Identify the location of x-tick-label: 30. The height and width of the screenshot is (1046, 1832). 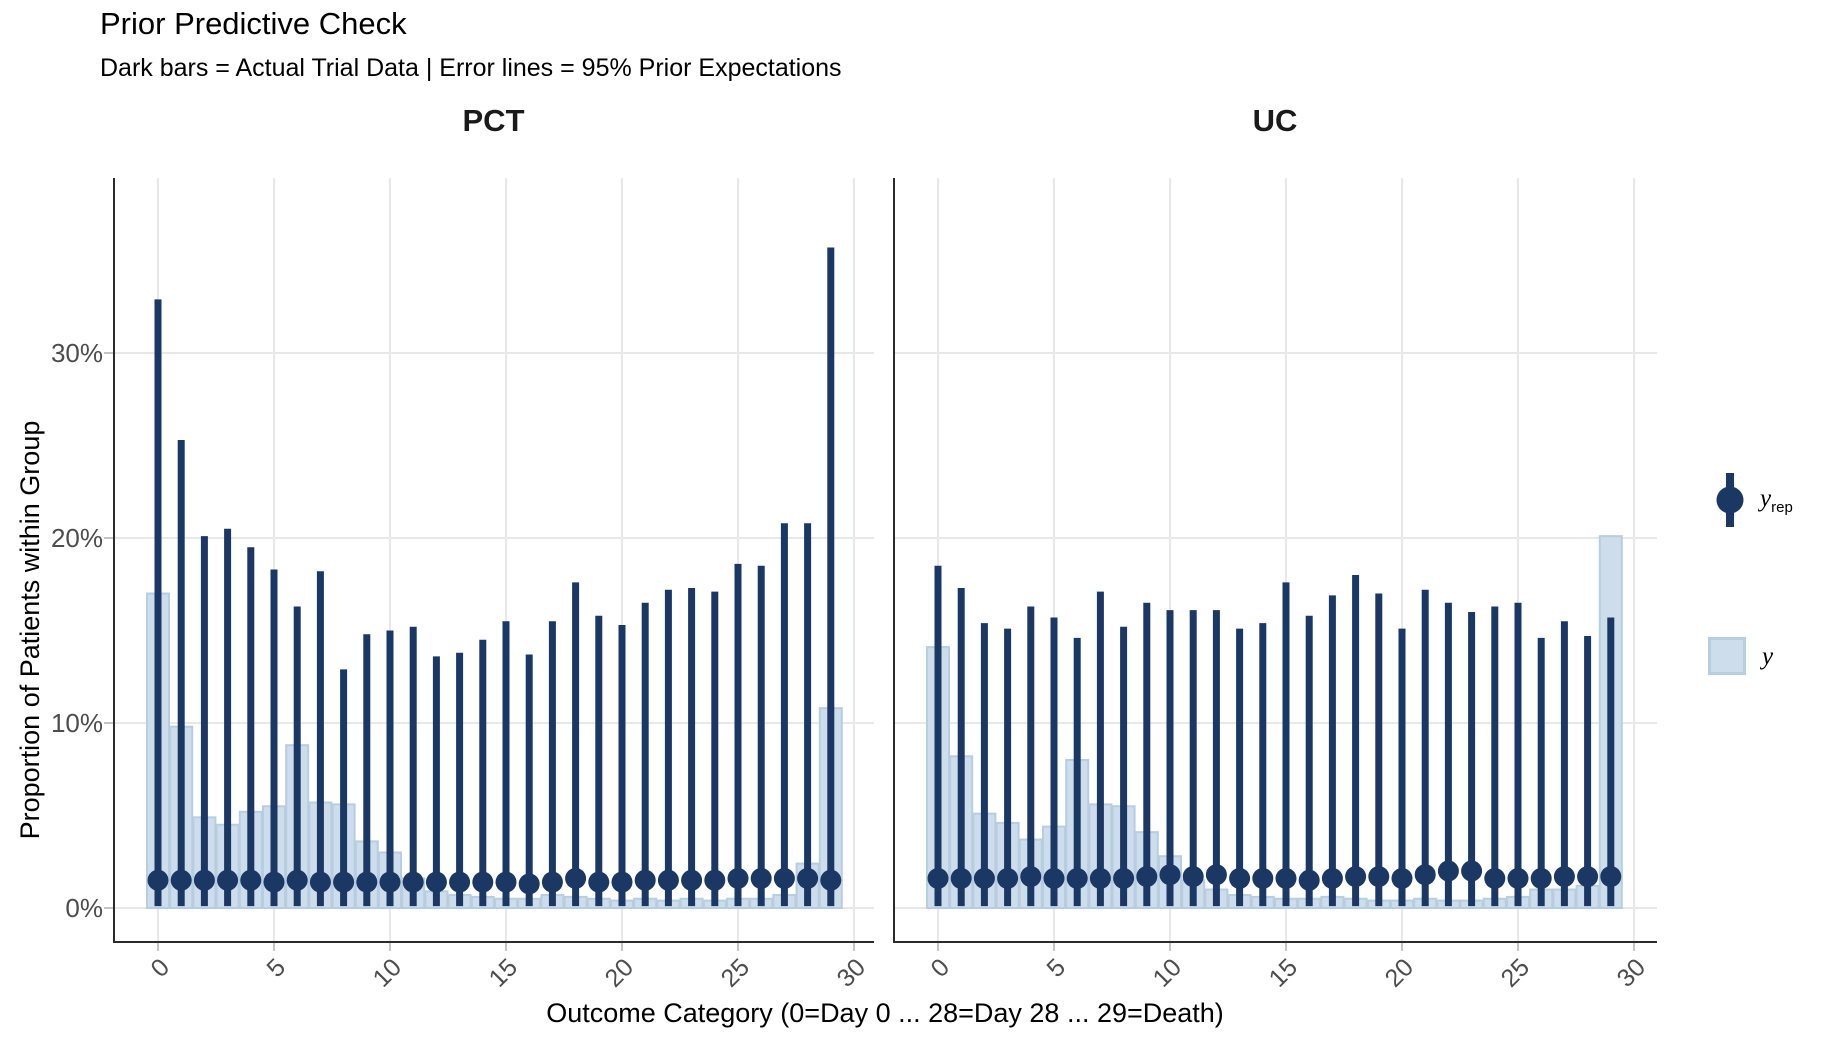
(1631, 973).